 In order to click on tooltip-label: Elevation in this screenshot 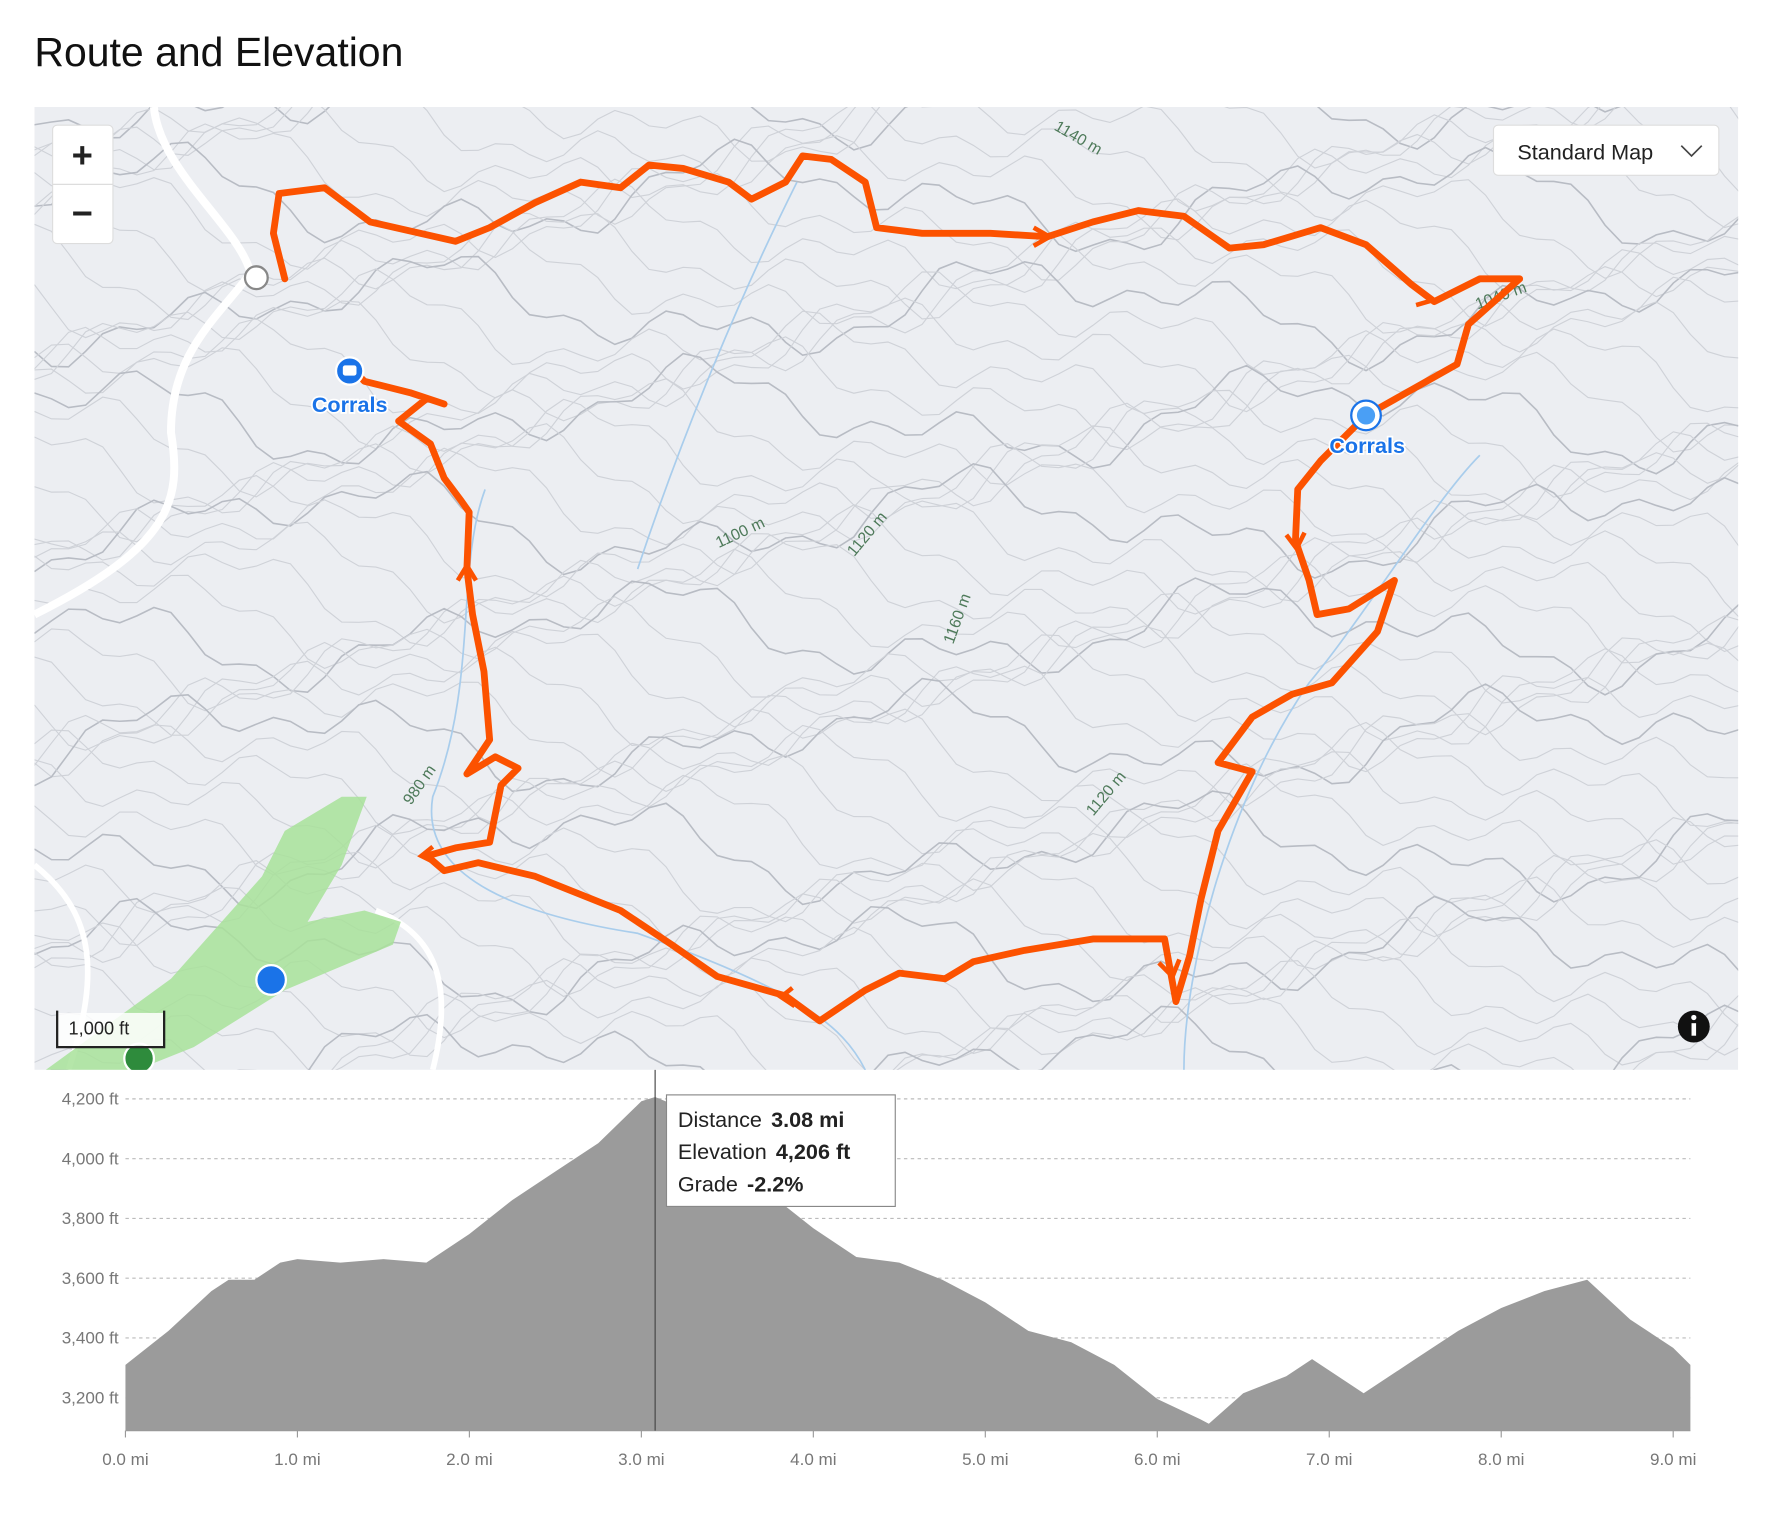, I will do `click(722, 1151)`.